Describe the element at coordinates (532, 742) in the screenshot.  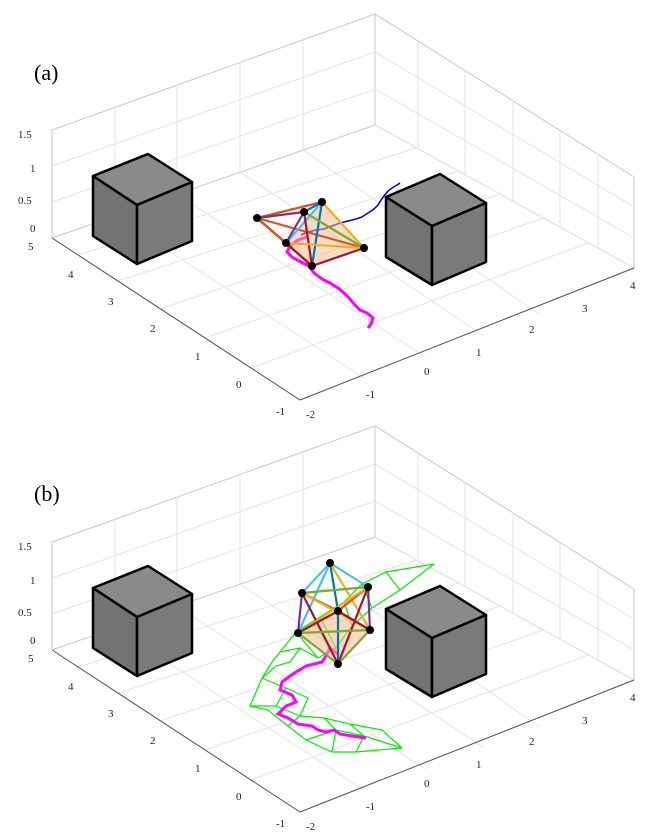
I see `x-tick-b-4: 2` at that location.